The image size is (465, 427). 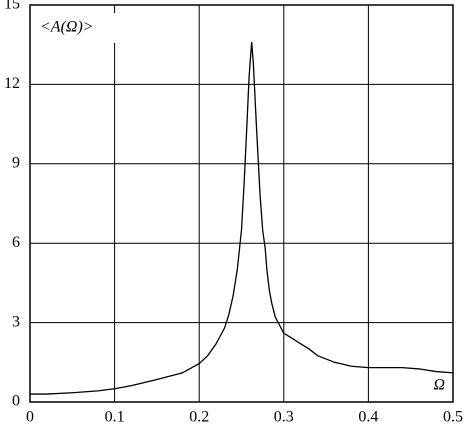 I want to click on y-tick-label: 9, so click(x=16, y=162).